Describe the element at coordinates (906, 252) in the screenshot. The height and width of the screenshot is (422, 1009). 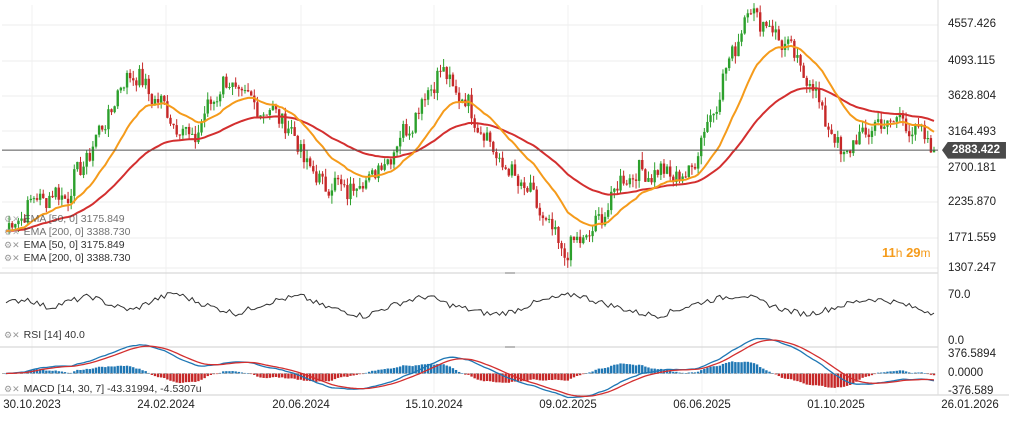
I see `candle-countdown: 11h 29m` at that location.